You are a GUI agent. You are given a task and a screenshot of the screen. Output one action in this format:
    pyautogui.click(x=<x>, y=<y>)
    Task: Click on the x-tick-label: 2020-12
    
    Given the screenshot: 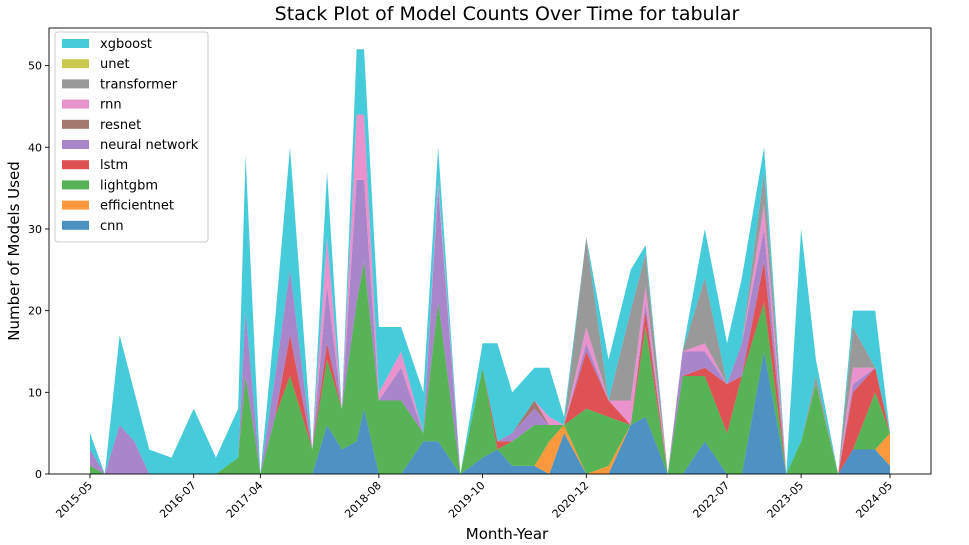 What is the action you would take?
    pyautogui.click(x=571, y=500)
    